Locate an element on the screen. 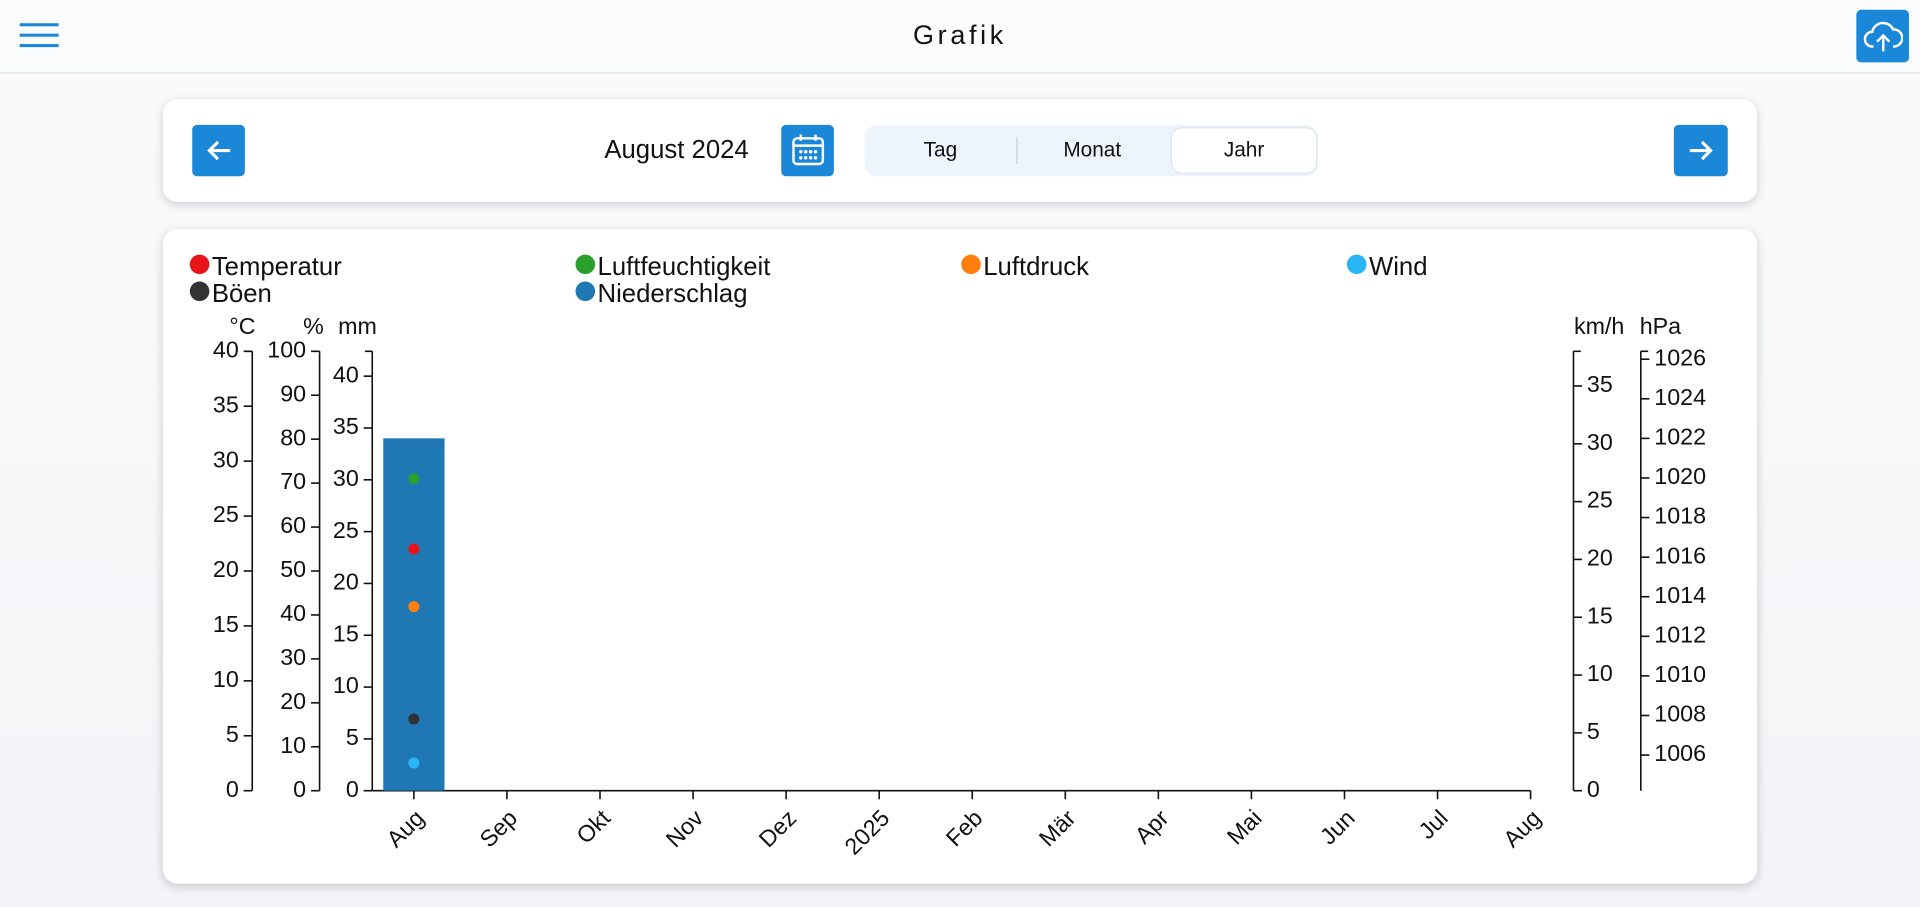  x-tick-label: Mär is located at coordinates (1057, 828).